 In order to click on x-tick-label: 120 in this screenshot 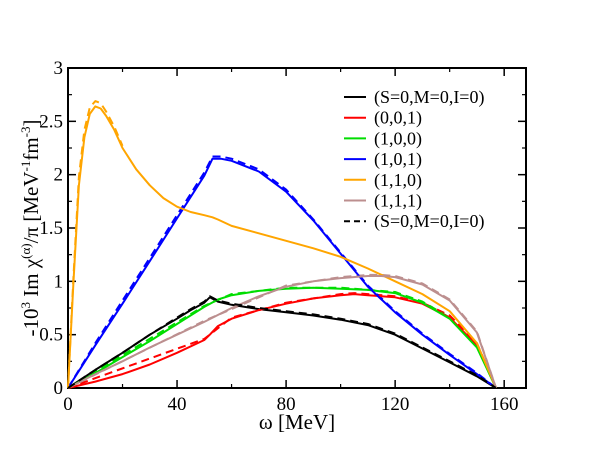, I will do `click(395, 404)`.